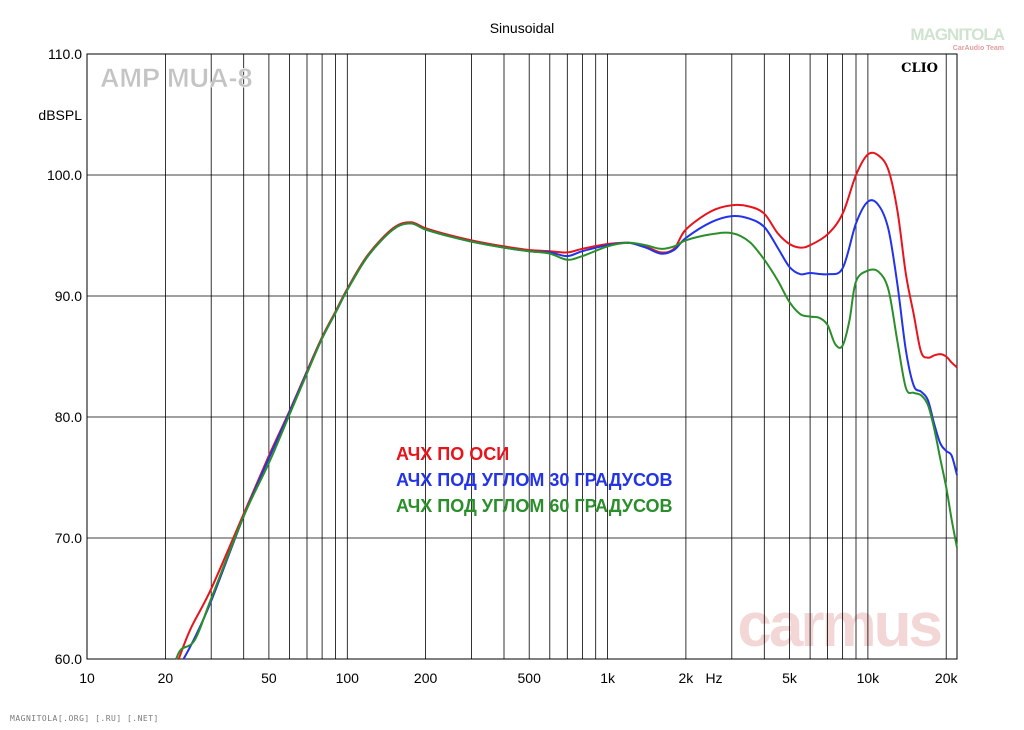 The width and height of the screenshot is (1024, 730). Describe the element at coordinates (166, 678) in the screenshot. I see `x-tick-label: 20` at that location.